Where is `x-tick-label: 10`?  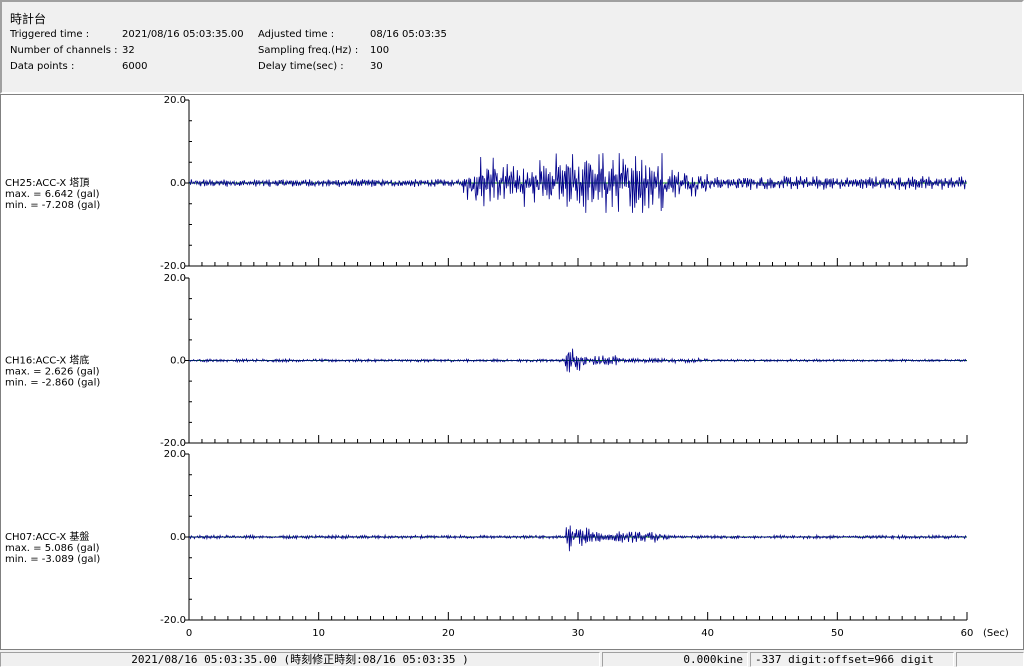 x-tick-label: 10 is located at coordinates (318, 633).